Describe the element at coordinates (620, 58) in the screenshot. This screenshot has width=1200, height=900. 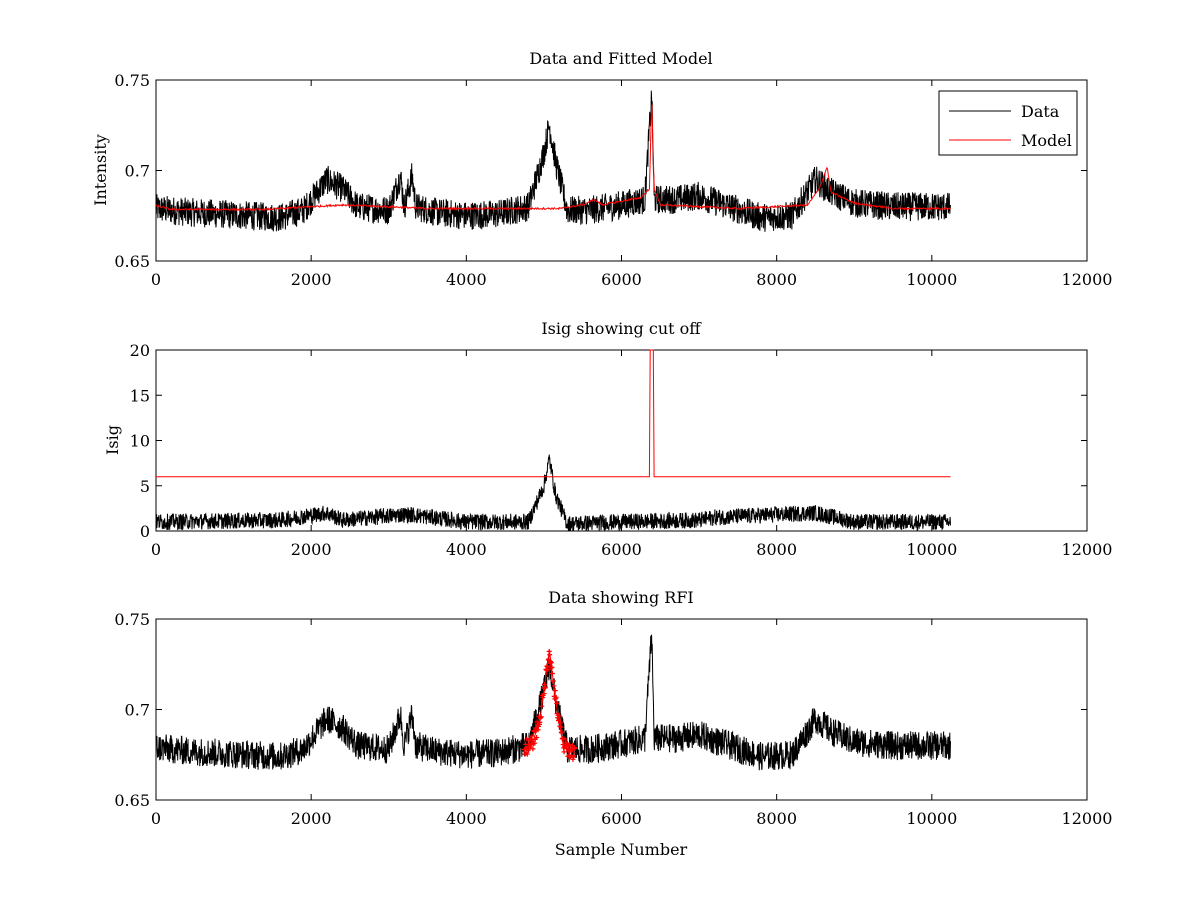
I see `chart-title: Data and Fitted Model` at that location.